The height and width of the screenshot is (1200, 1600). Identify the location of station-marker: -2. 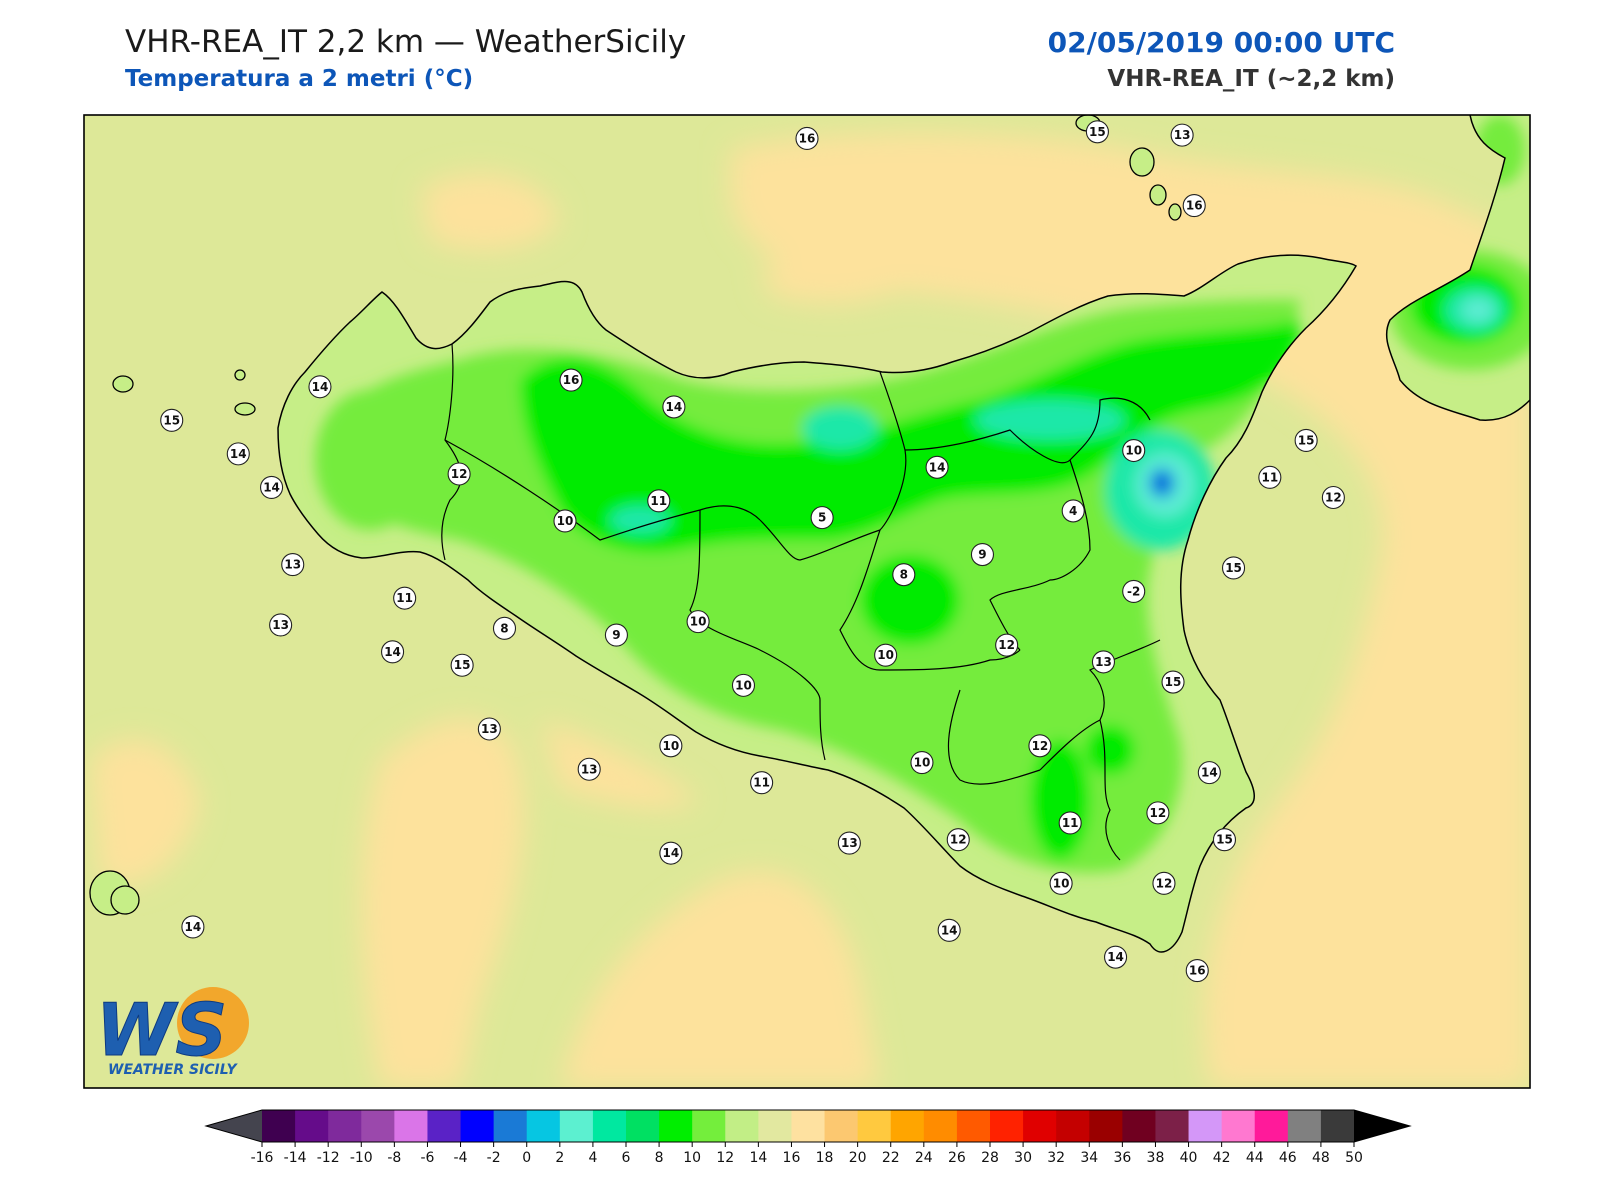
(1134, 591).